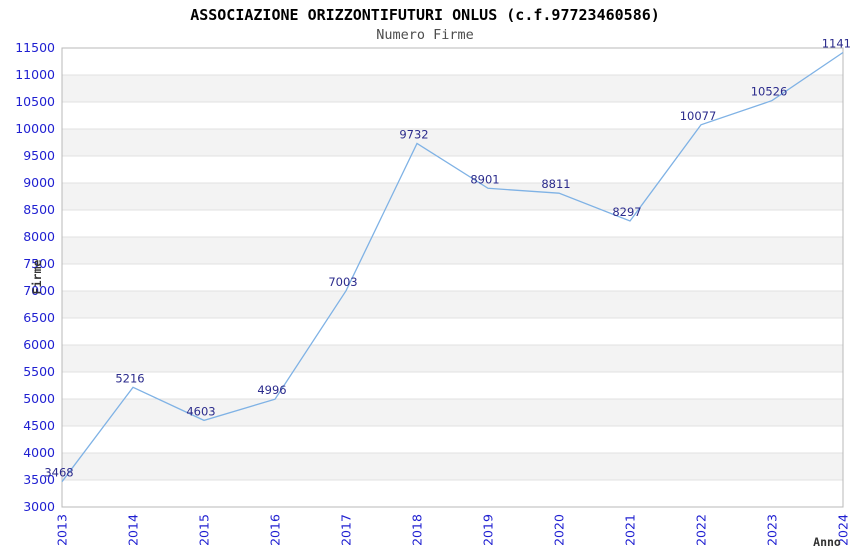 The width and height of the screenshot is (850, 550). What do you see at coordinates (39, 506) in the screenshot?
I see `y-tick-label: 3000` at bounding box center [39, 506].